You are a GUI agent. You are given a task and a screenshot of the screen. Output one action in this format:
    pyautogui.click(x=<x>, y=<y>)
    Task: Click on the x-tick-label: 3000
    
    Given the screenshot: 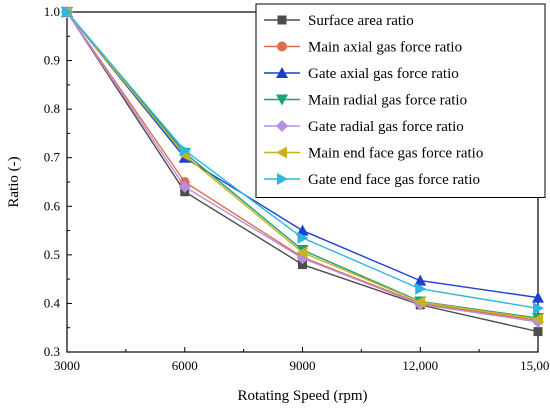 What is the action you would take?
    pyautogui.click(x=67, y=365)
    